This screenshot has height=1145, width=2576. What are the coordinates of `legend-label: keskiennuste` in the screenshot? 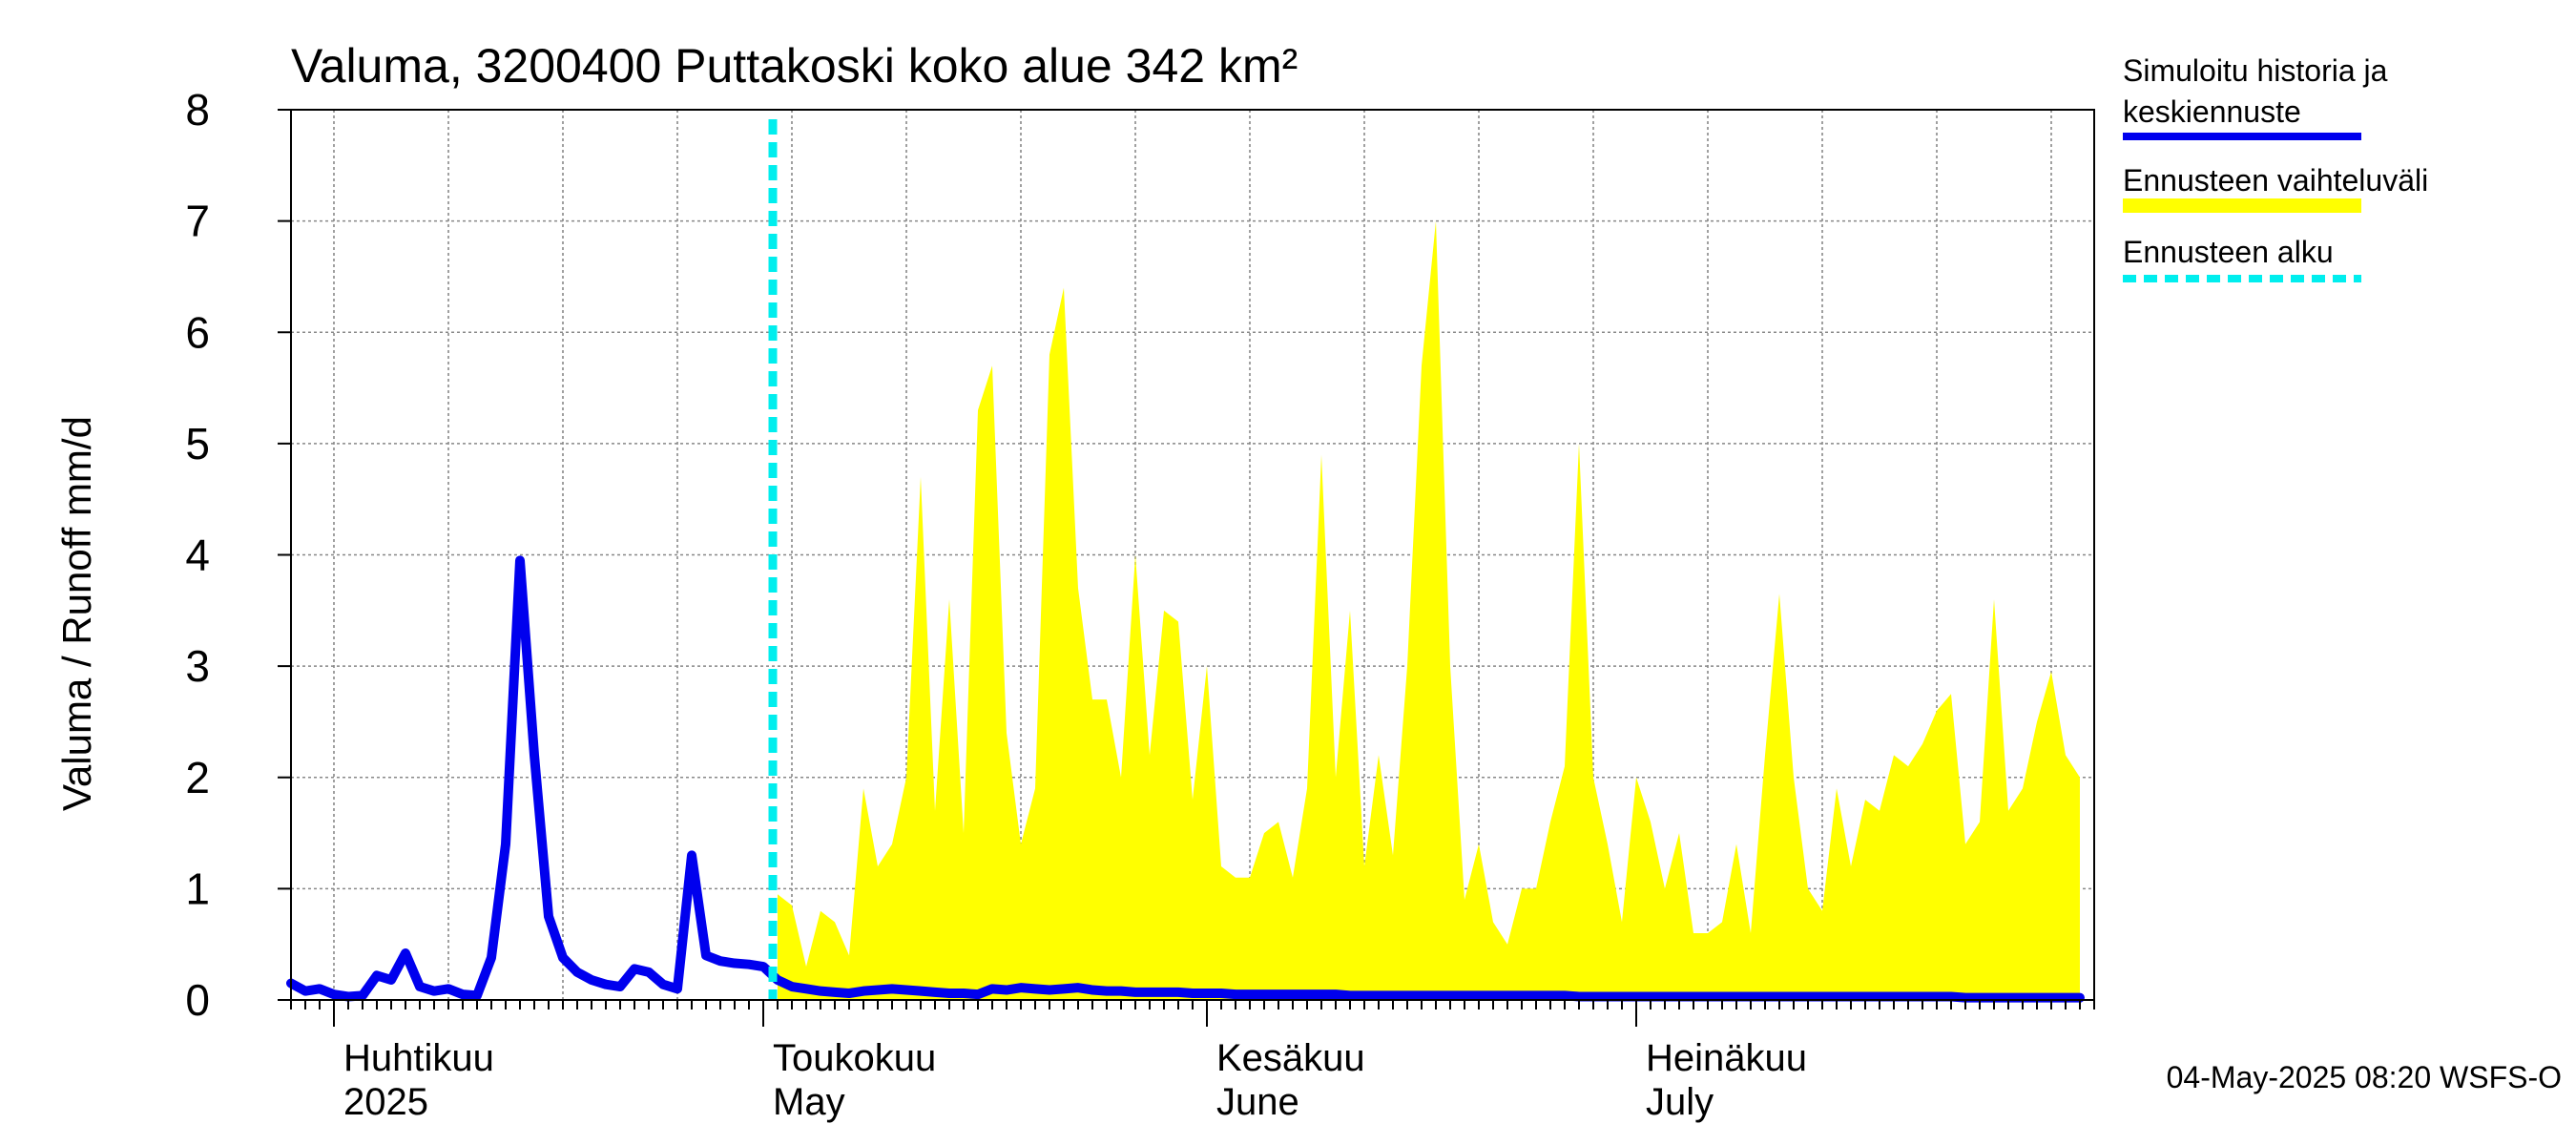 It's located at (2212, 112).